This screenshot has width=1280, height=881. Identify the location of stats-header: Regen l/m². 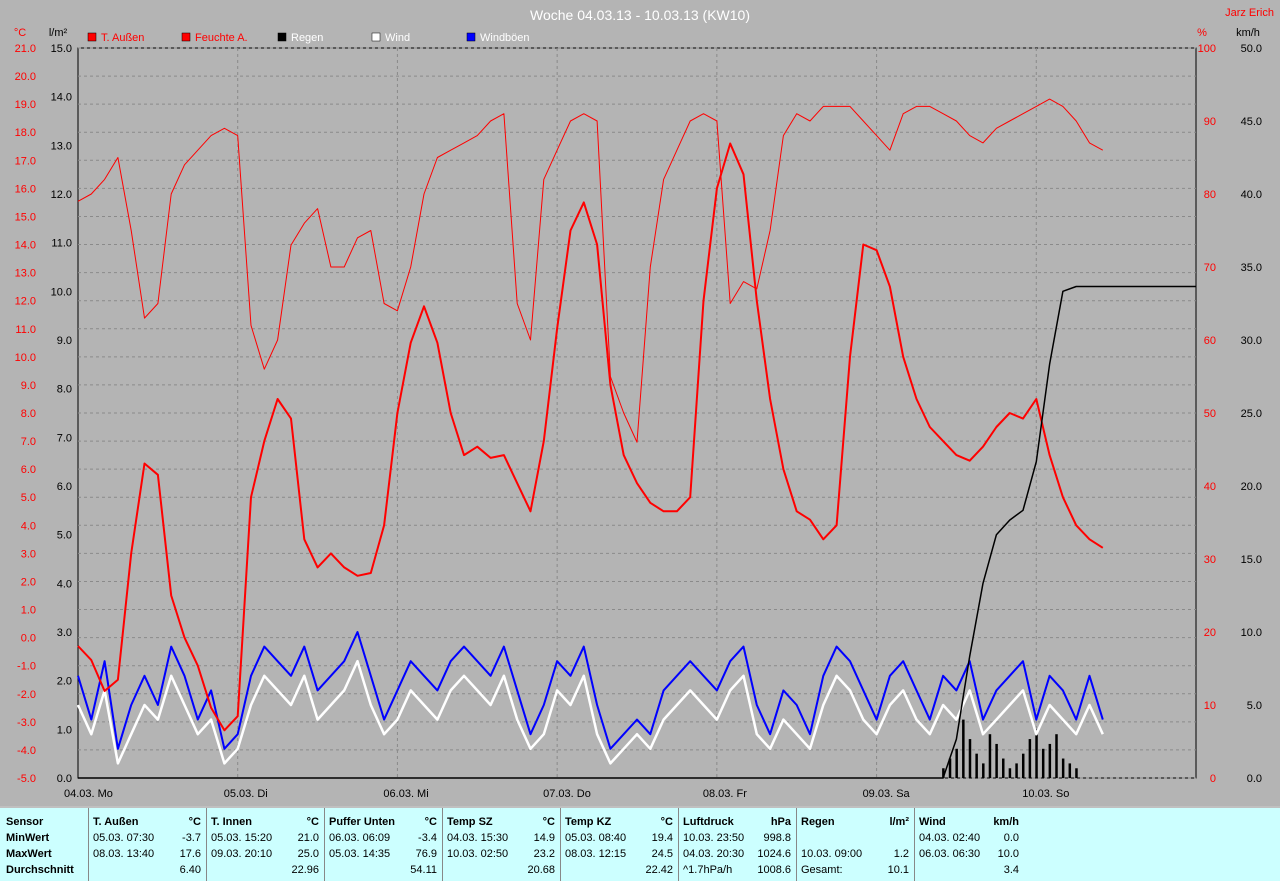
(855, 822).